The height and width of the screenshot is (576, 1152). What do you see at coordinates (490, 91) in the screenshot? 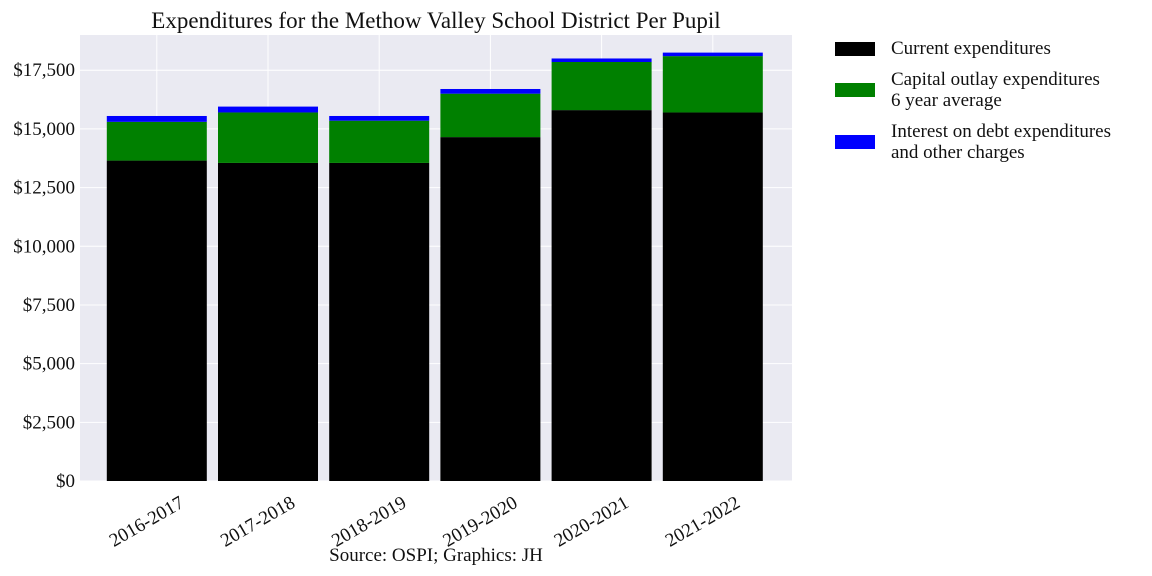
I see `bar-segment-2019-2020-s2` at bounding box center [490, 91].